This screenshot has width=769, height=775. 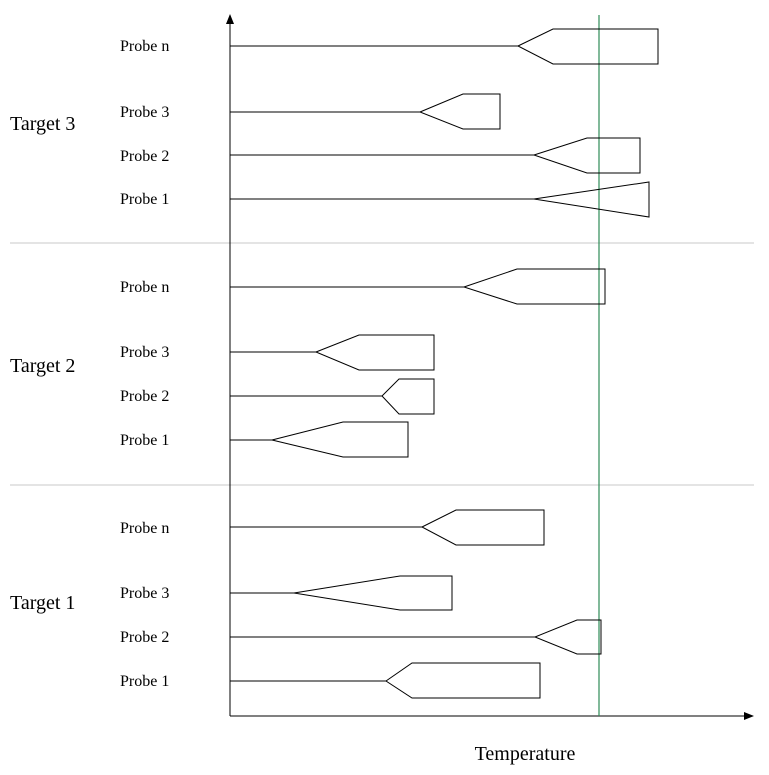 What do you see at coordinates (42, 366) in the screenshot?
I see `target-label: Target 2` at bounding box center [42, 366].